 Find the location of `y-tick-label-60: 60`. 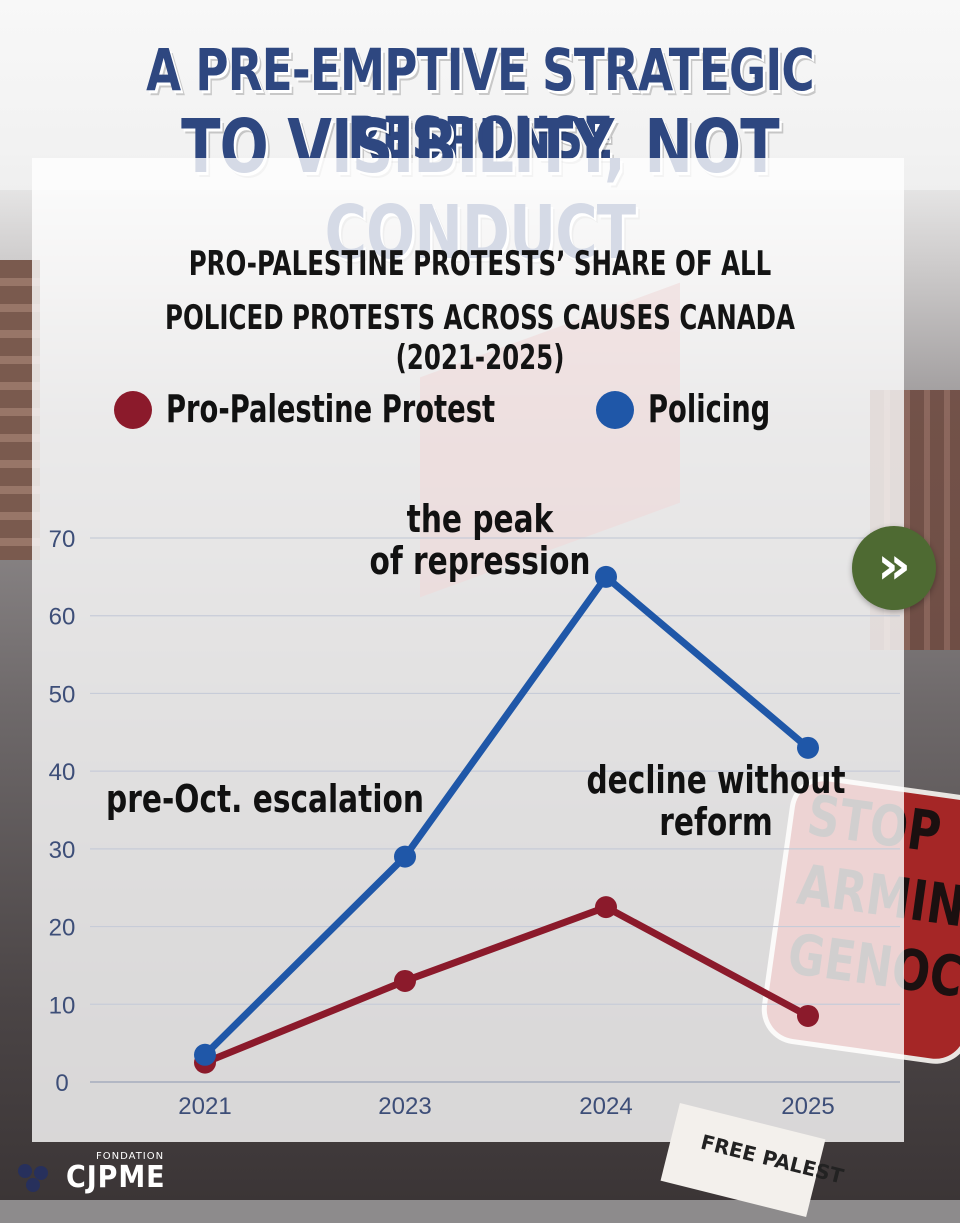

y-tick-label-60: 60 is located at coordinates (62, 617).